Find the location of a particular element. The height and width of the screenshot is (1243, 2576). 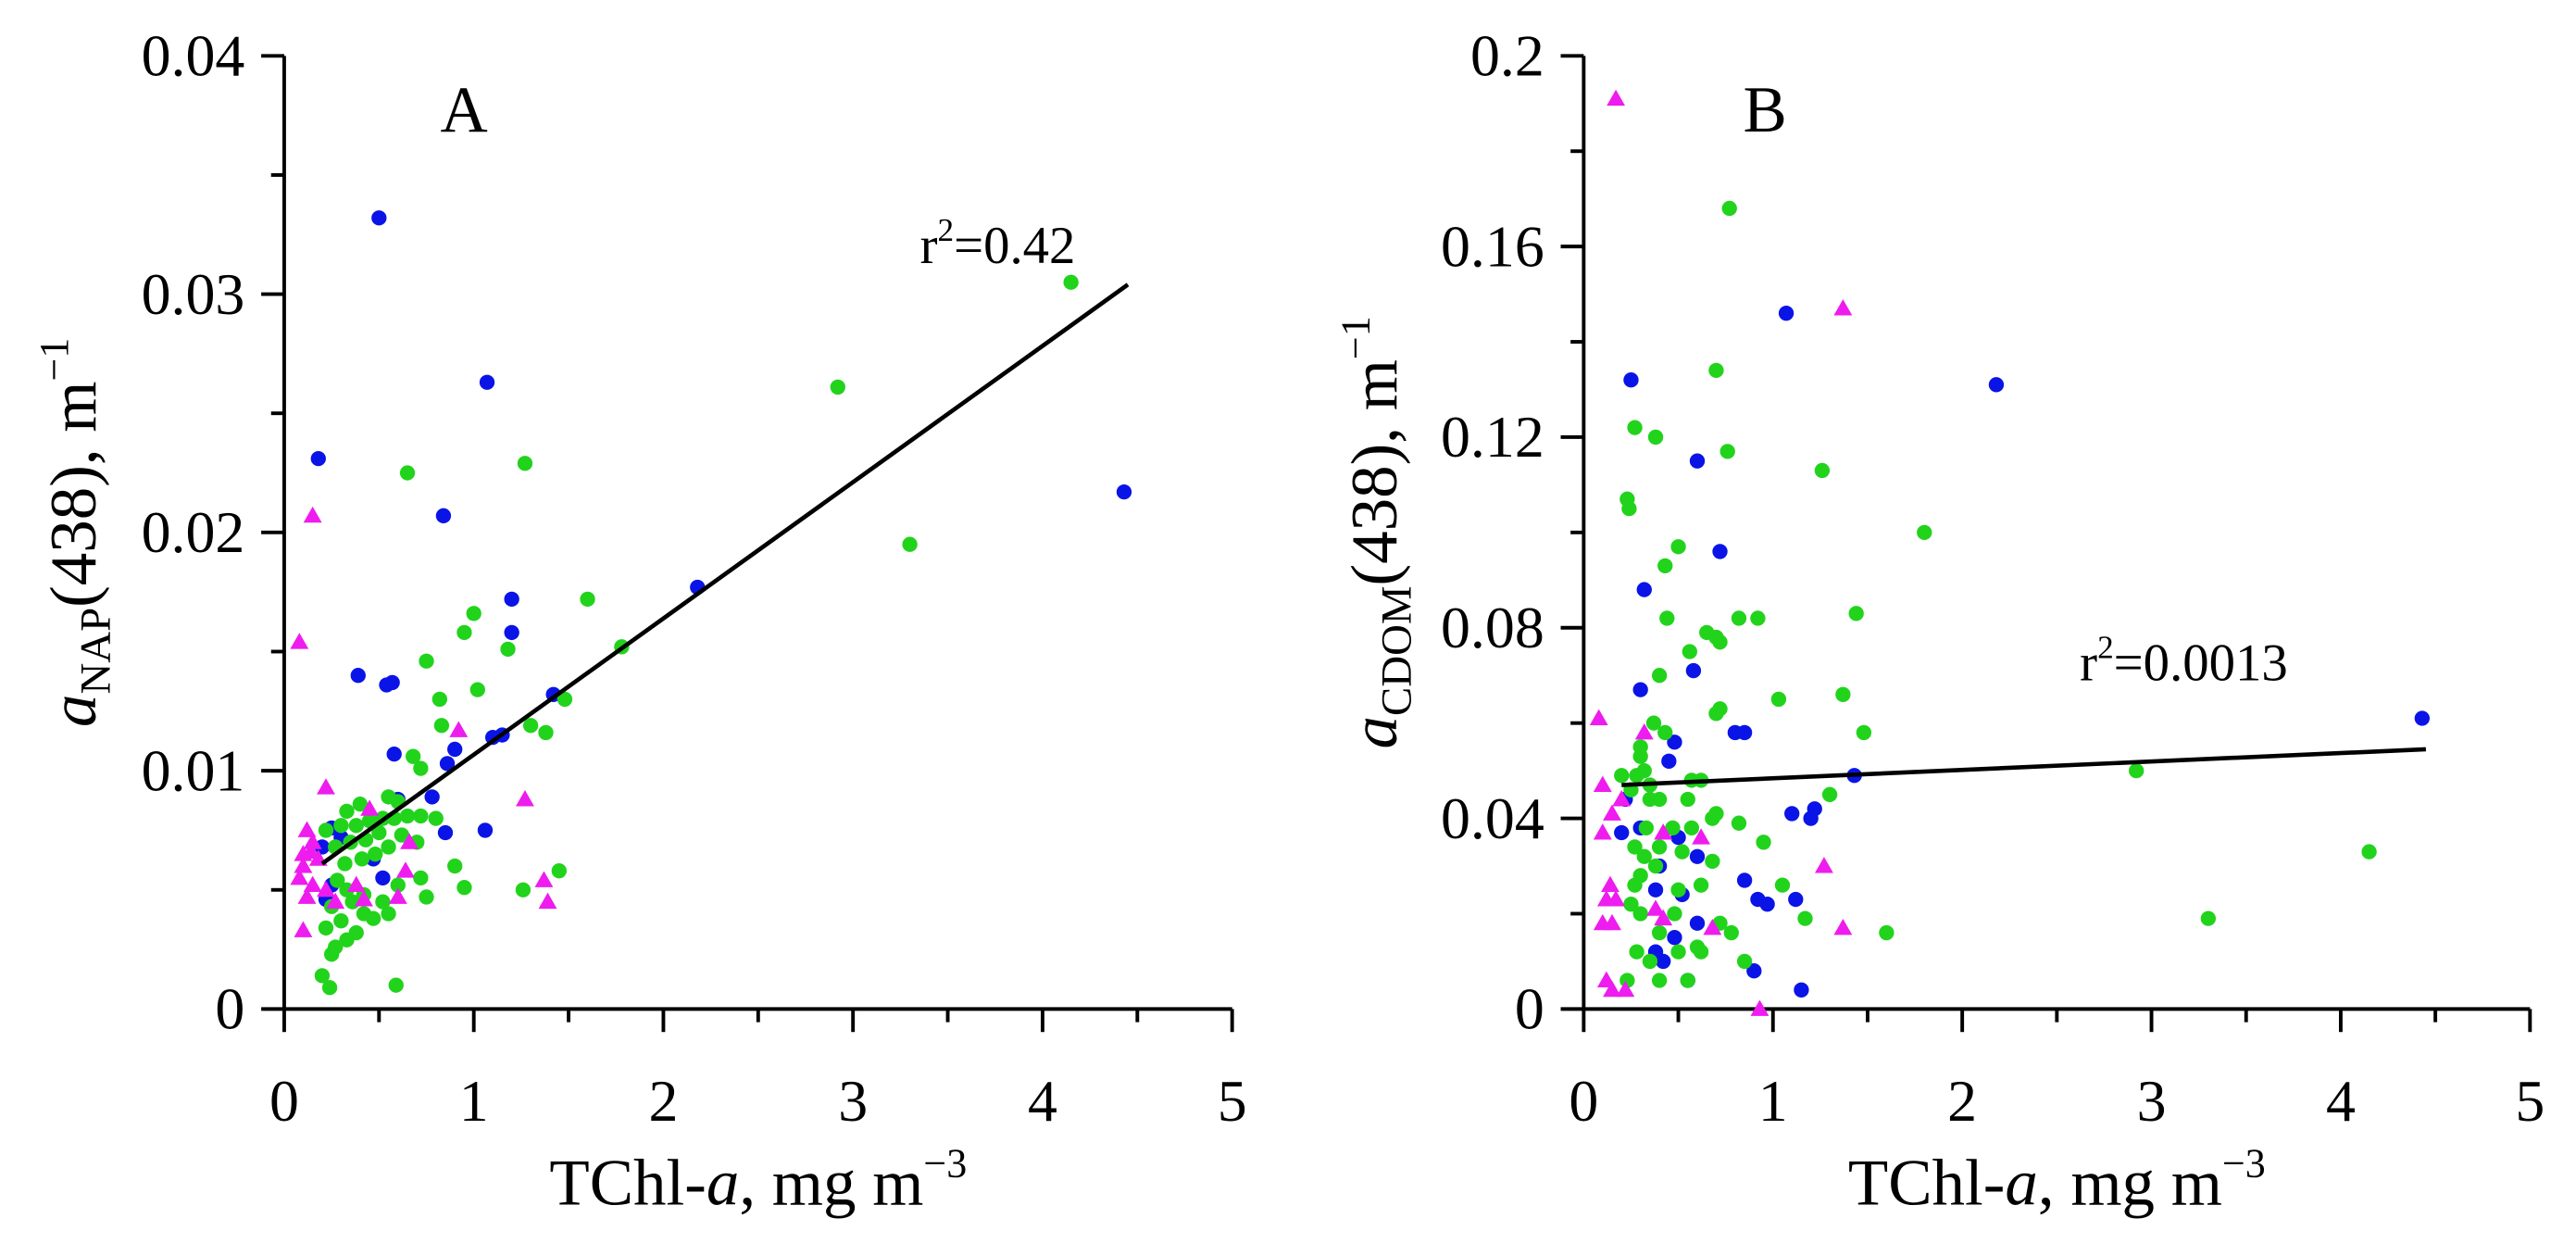

x-tick-label: 5 is located at coordinates (1232, 1101).